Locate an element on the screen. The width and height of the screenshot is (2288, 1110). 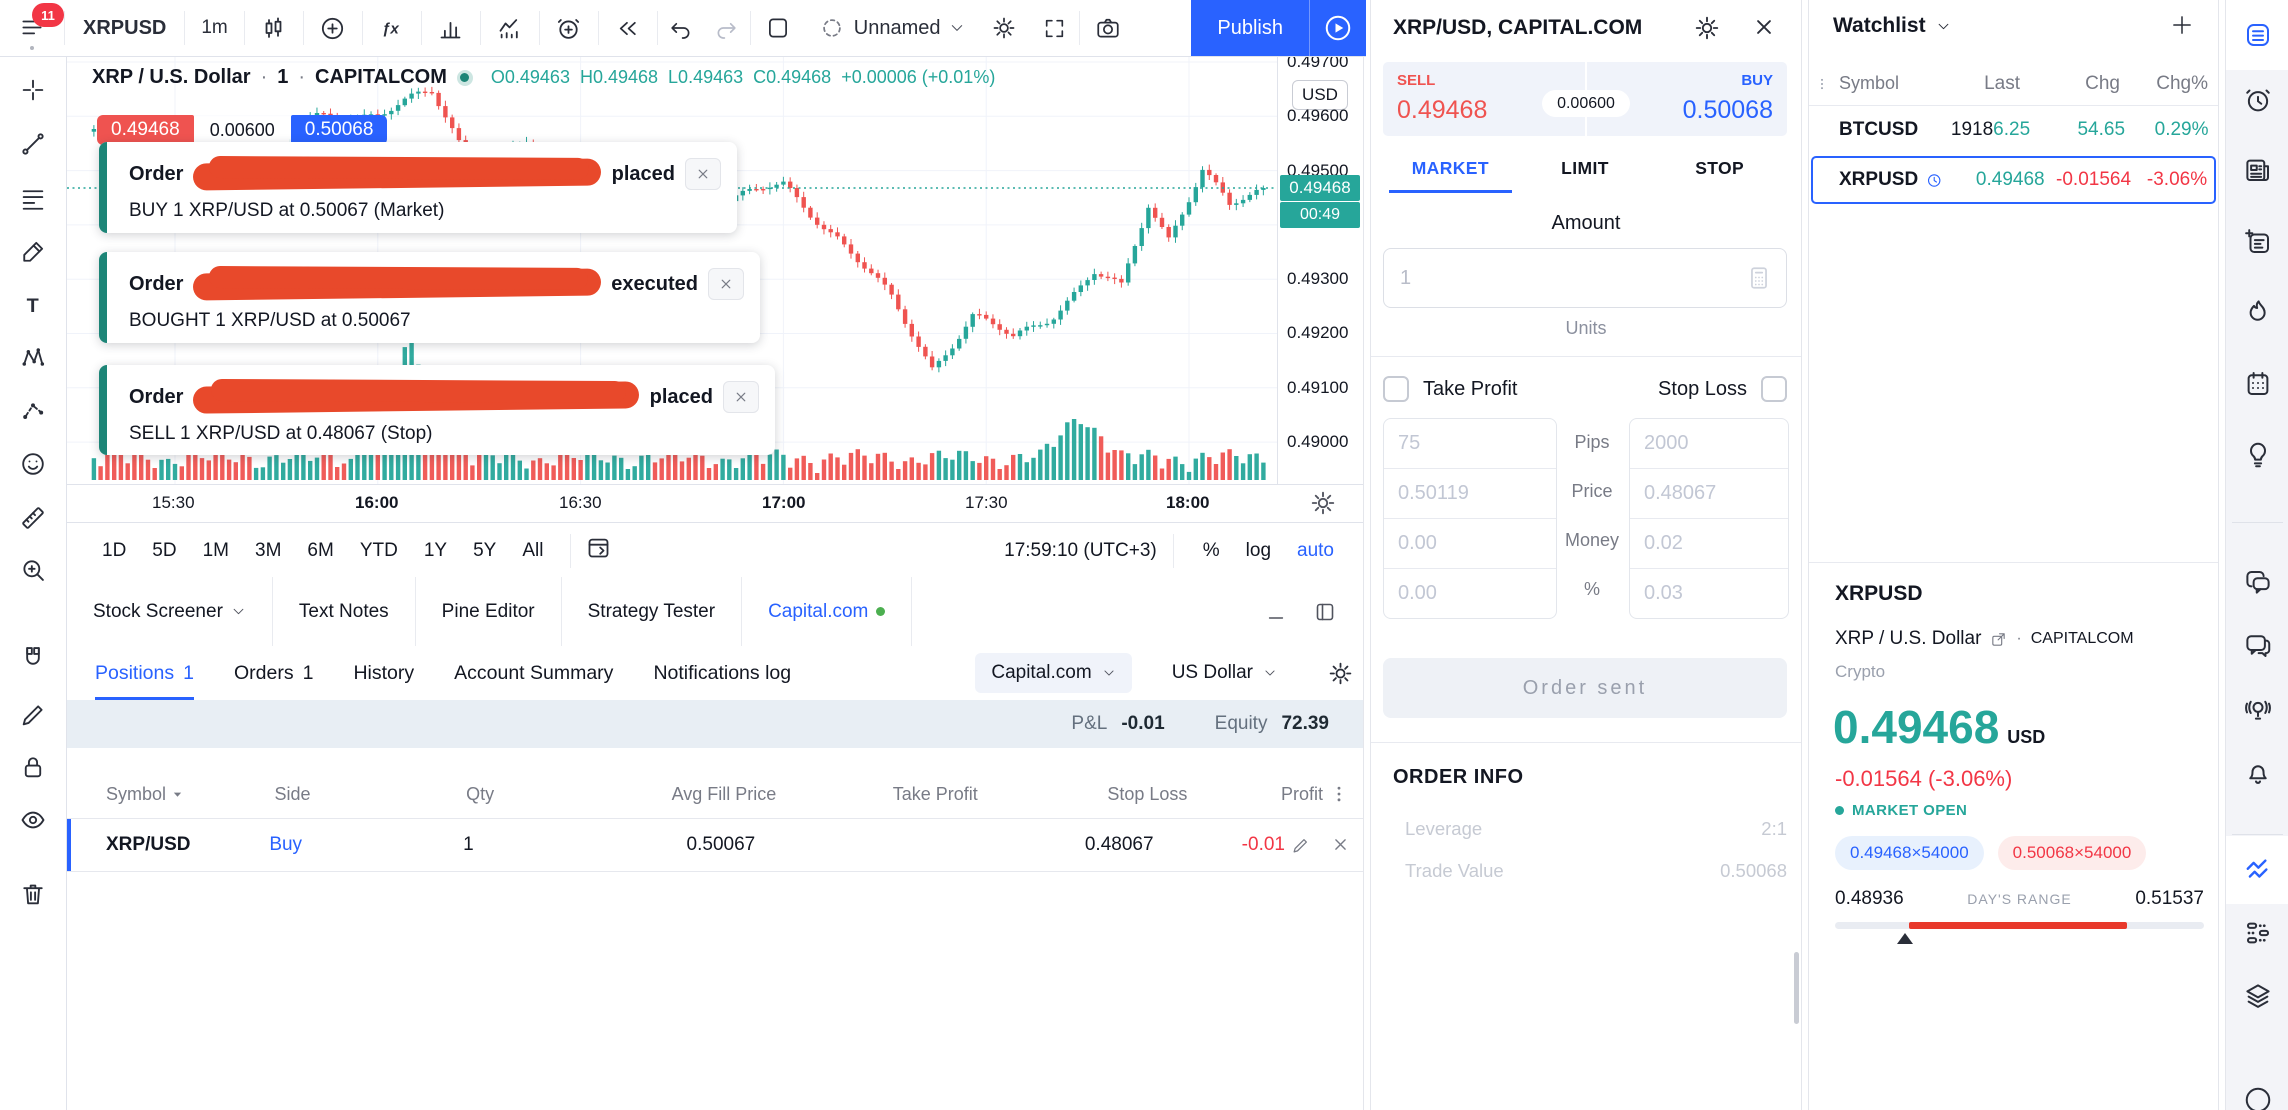
sl-price-input: 0.48067 is located at coordinates (1709, 493).